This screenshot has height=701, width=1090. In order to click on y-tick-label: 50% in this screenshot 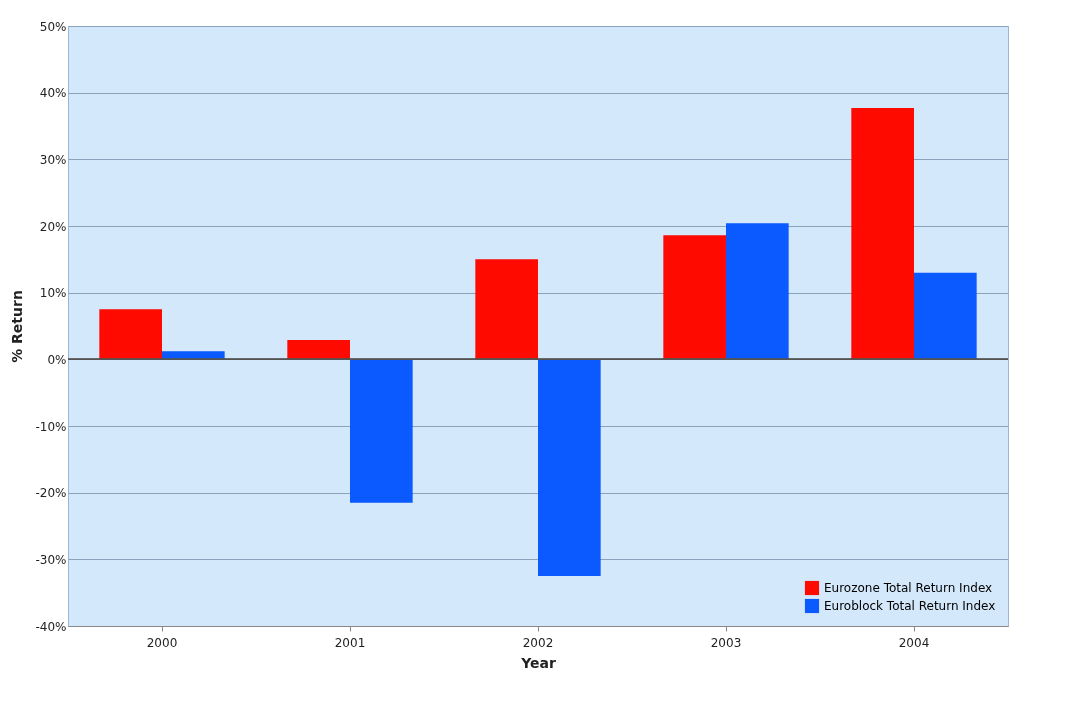, I will do `click(53, 26)`.